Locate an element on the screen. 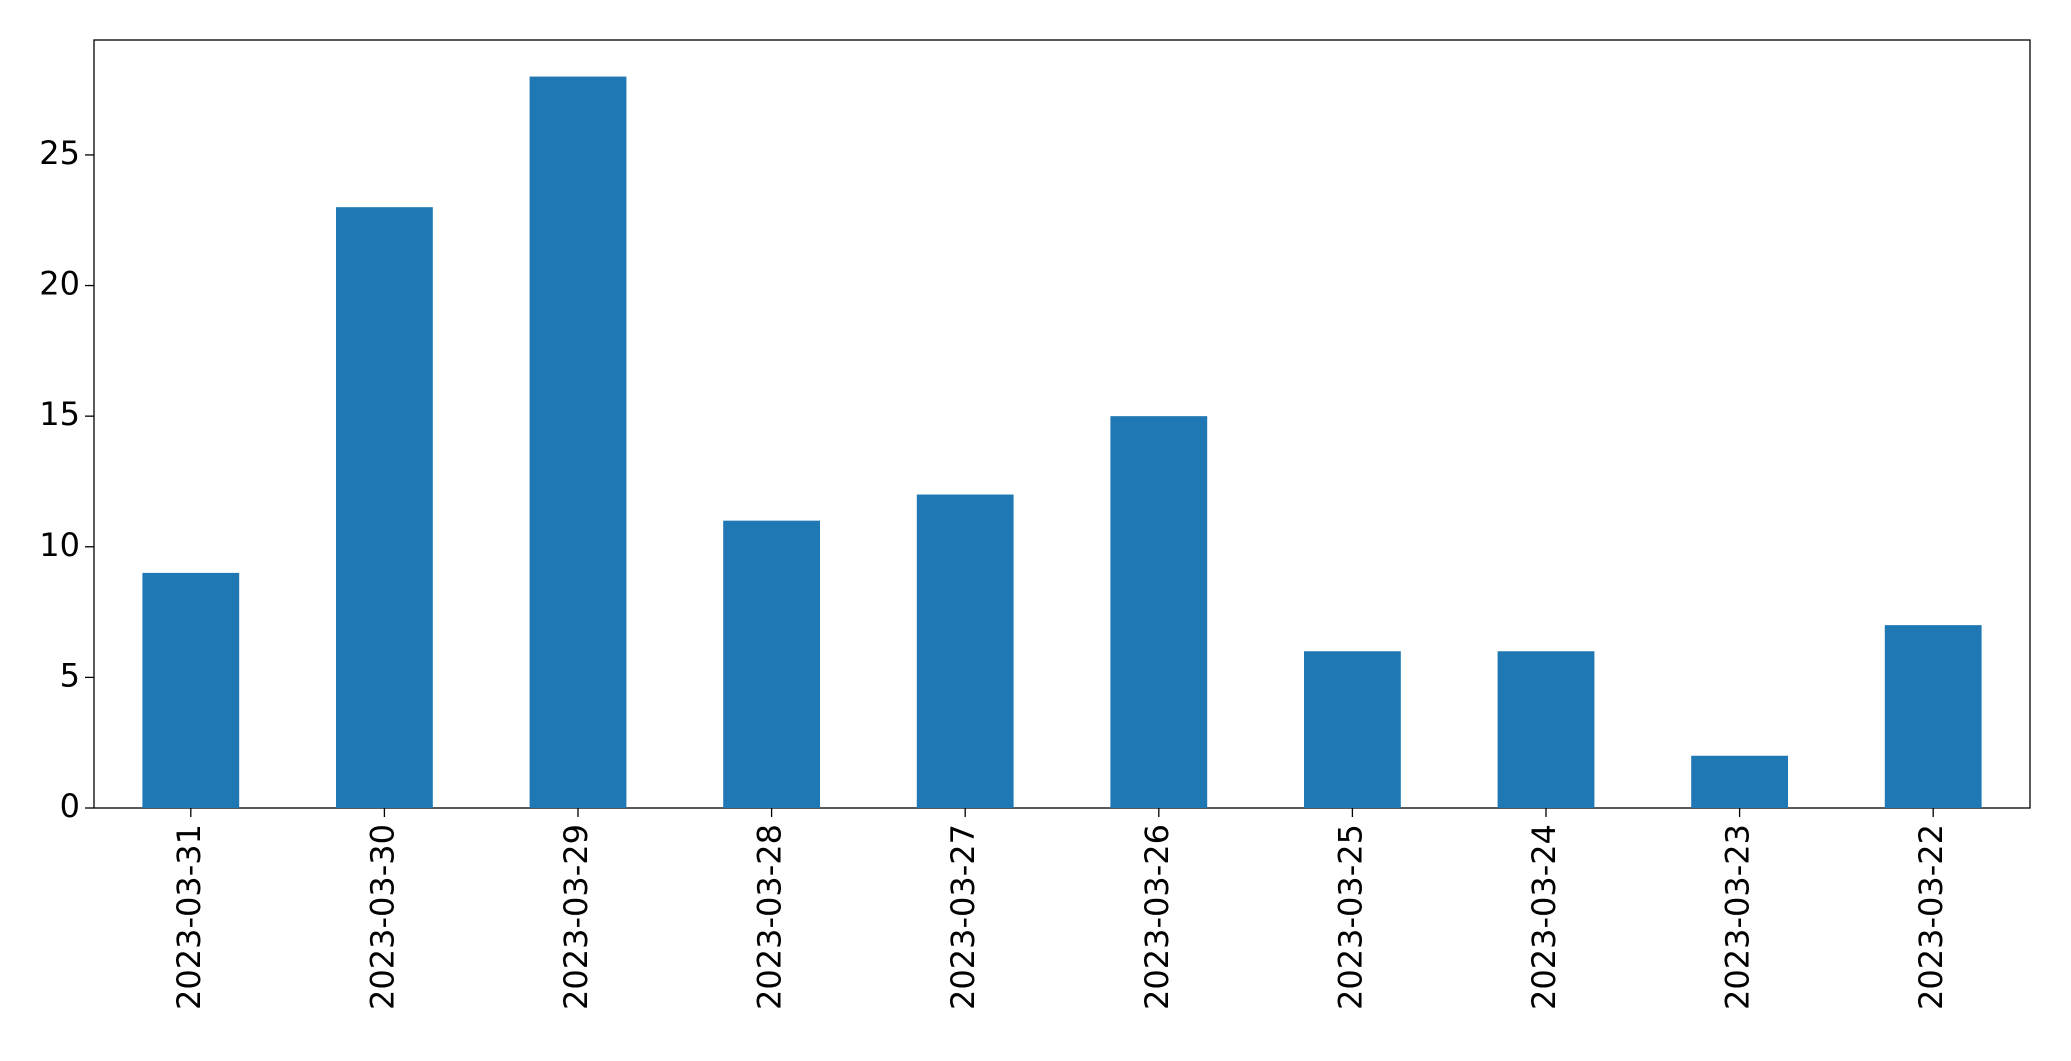 The image size is (2071, 1061). x-tick-label: 2023-03-29 is located at coordinates (576, 917).